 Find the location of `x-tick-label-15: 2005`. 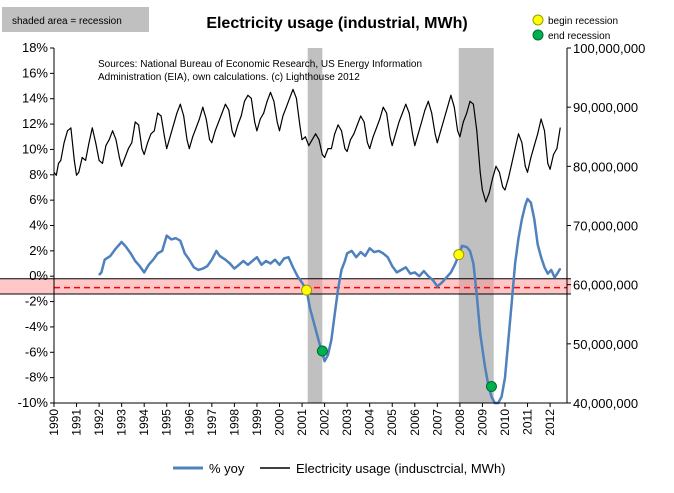

x-tick-label-15: 2005 is located at coordinates (392, 422).